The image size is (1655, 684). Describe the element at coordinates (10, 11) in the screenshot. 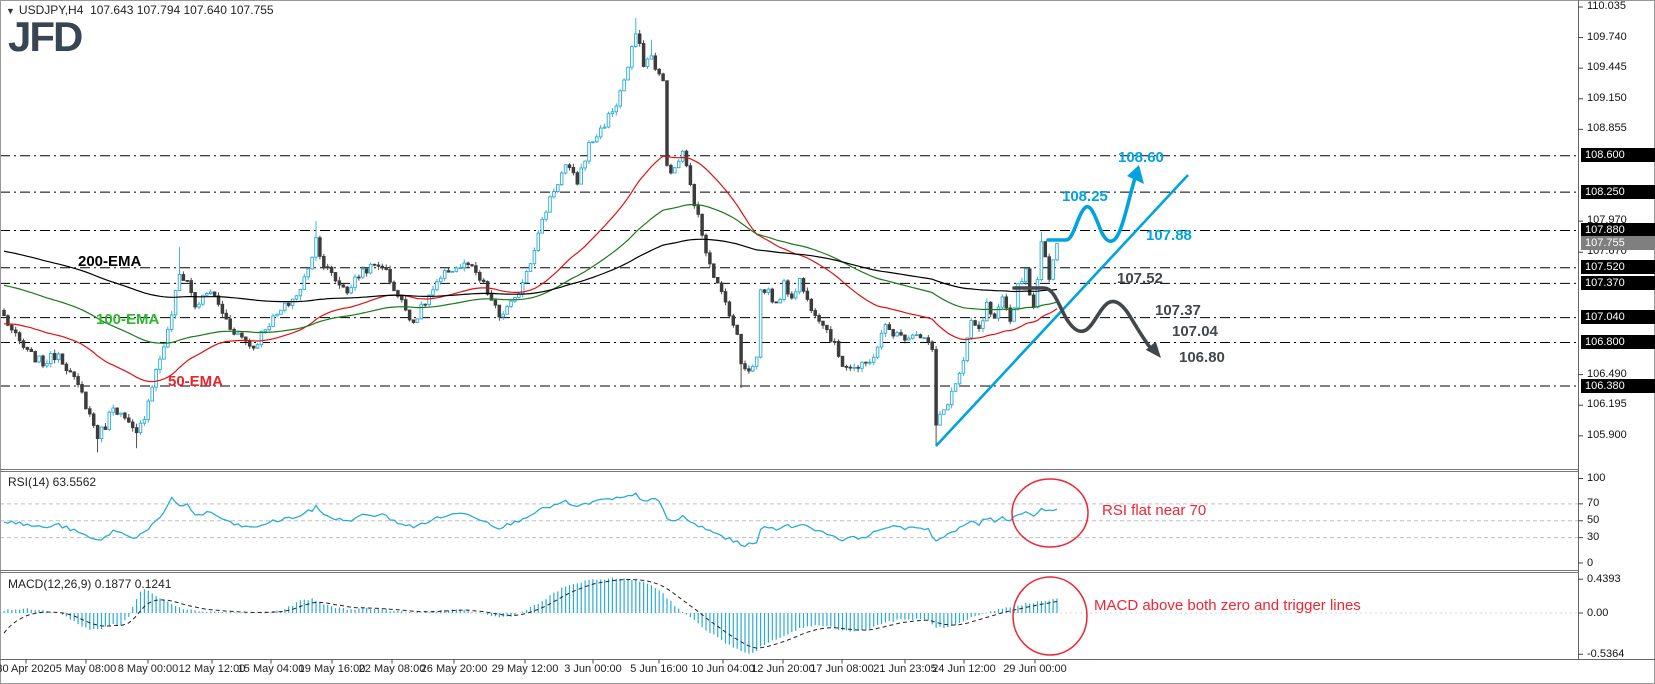

I see `chevron-down-icon: ▼` at that location.